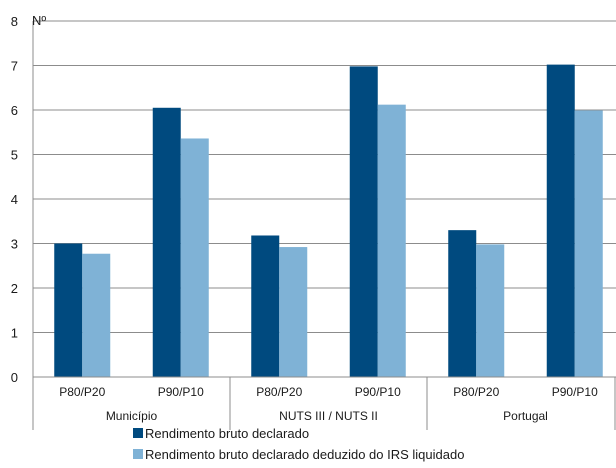  I want to click on y-unit-label: Nº, so click(39, 20).